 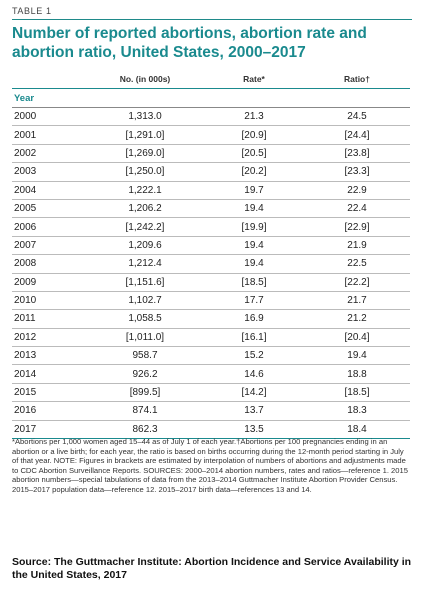 What do you see at coordinates (357, 190) in the screenshot?
I see `cell-ratio: 22.9` at bounding box center [357, 190].